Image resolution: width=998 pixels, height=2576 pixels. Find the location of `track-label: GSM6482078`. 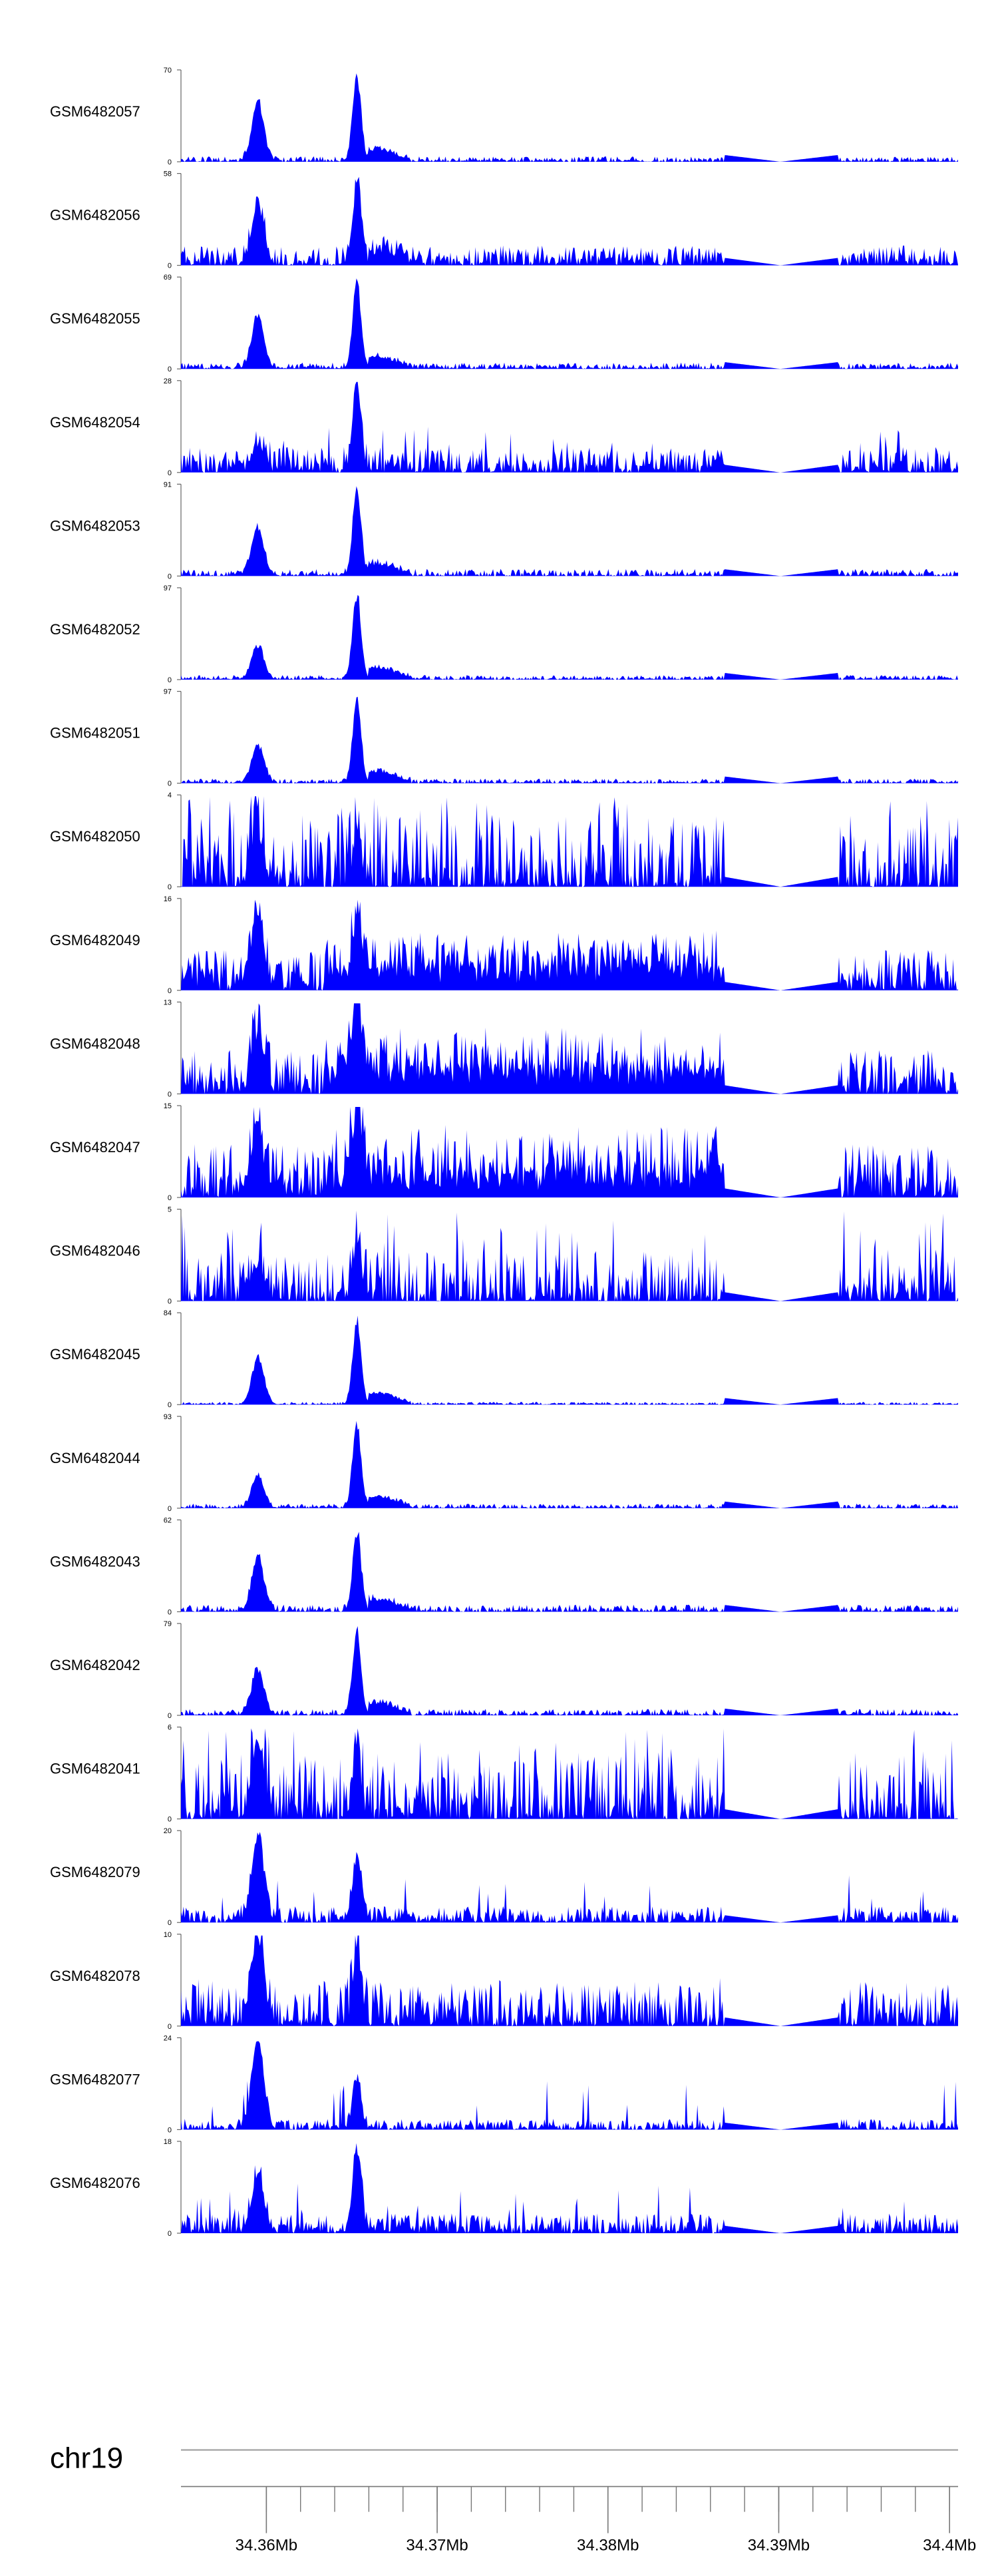

track-label: GSM6482078 is located at coordinates (95, 1976).